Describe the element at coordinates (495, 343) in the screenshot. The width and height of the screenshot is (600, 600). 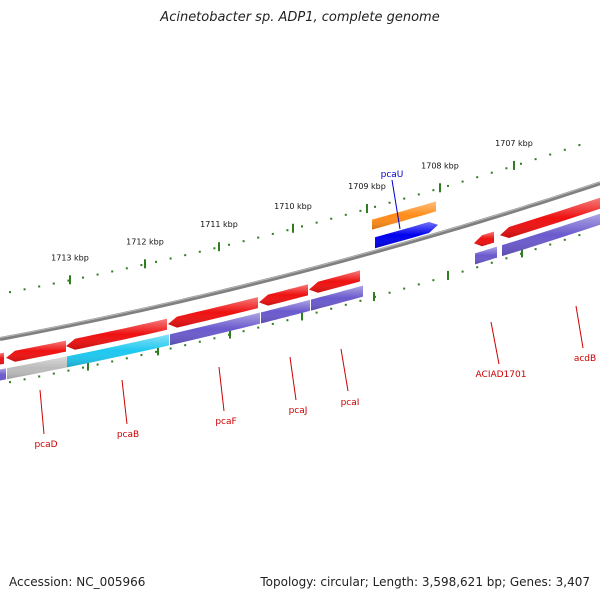
I see `leader-ACIAD1701` at that location.